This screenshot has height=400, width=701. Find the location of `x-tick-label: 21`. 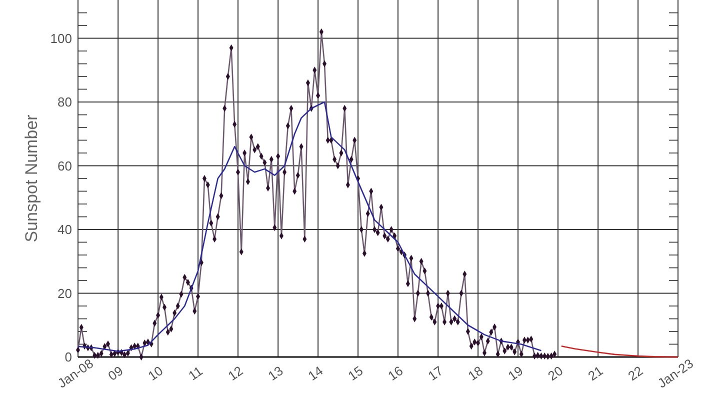

x-tick-label: 21 is located at coordinates (595, 373).